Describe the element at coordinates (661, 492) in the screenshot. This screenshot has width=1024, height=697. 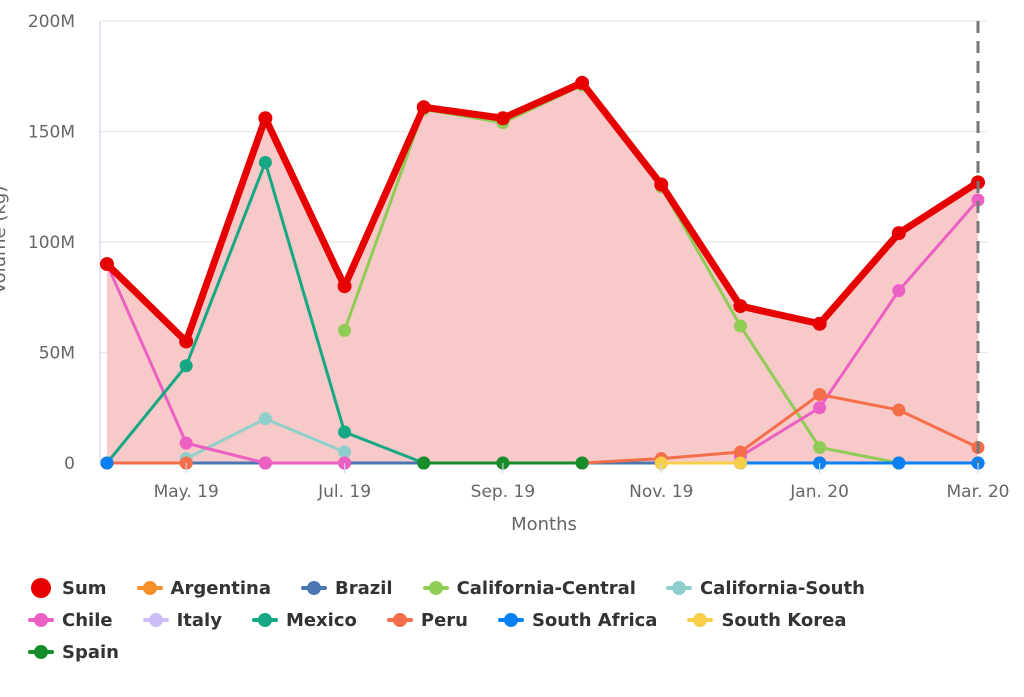
I see `x-tick-label: Nov. 19` at that location.